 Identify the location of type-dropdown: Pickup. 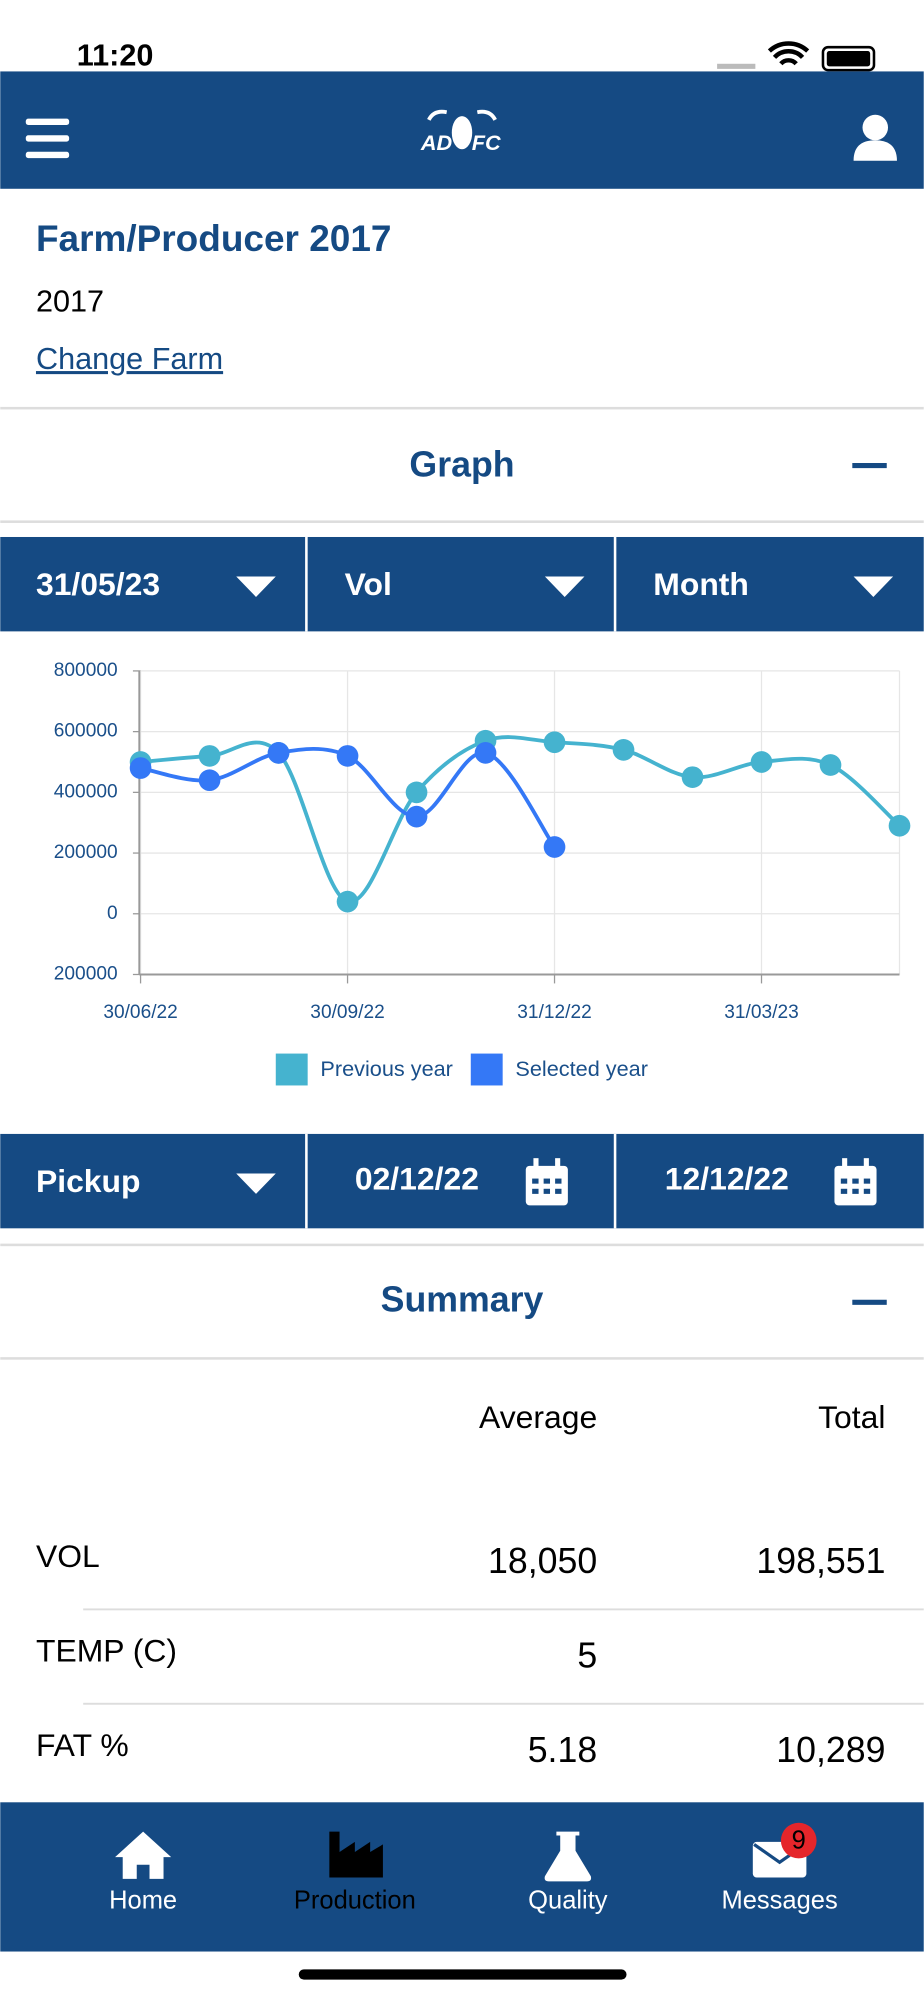
(88, 1181).